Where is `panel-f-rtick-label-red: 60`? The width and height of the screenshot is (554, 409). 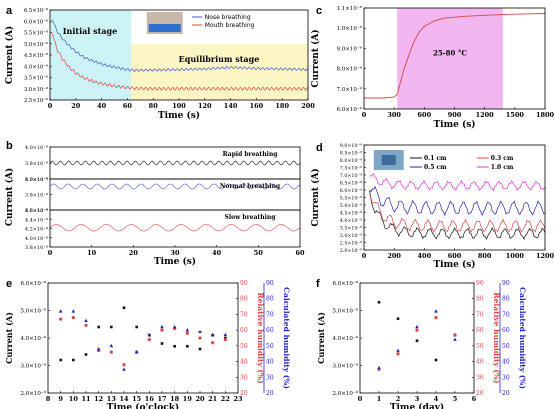
panel-f-rtick-label-red: 60 is located at coordinates (480, 330).